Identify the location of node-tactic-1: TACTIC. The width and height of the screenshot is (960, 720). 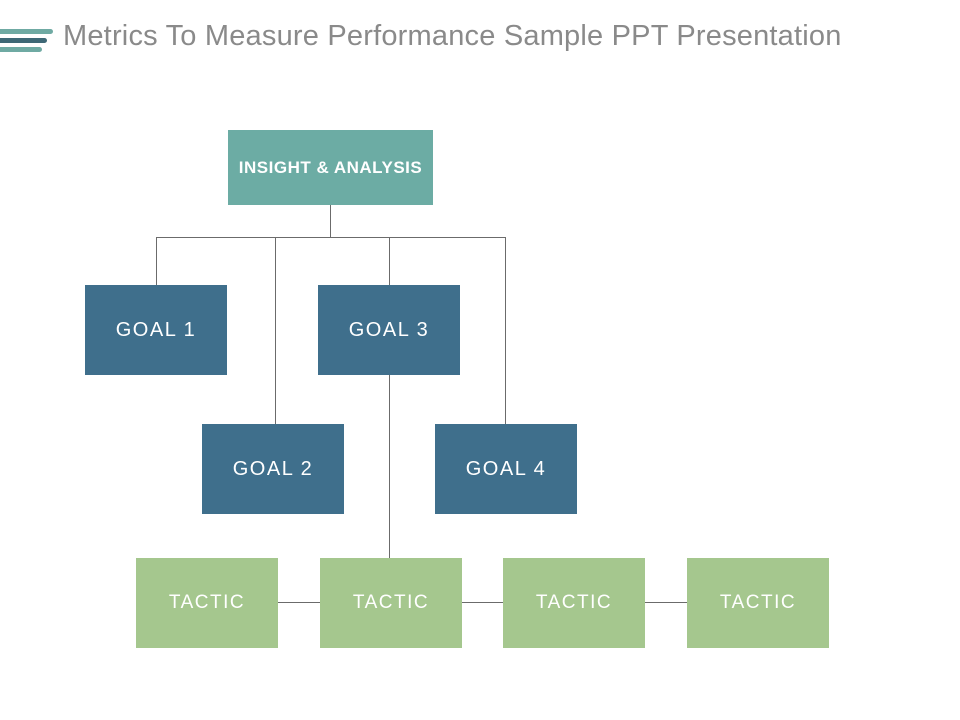
(207, 603).